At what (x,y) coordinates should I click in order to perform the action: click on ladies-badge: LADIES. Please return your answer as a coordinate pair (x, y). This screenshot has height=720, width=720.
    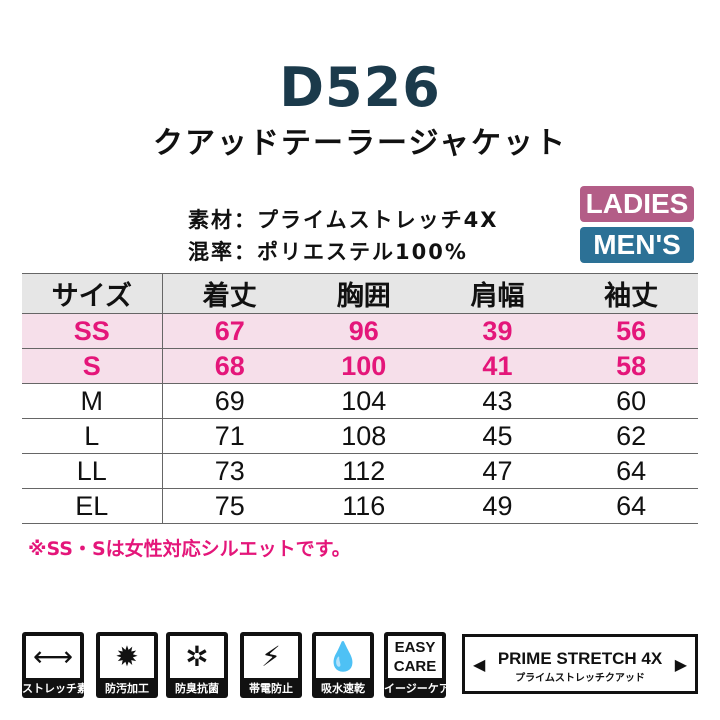
    Looking at the image, I should click on (637, 204).